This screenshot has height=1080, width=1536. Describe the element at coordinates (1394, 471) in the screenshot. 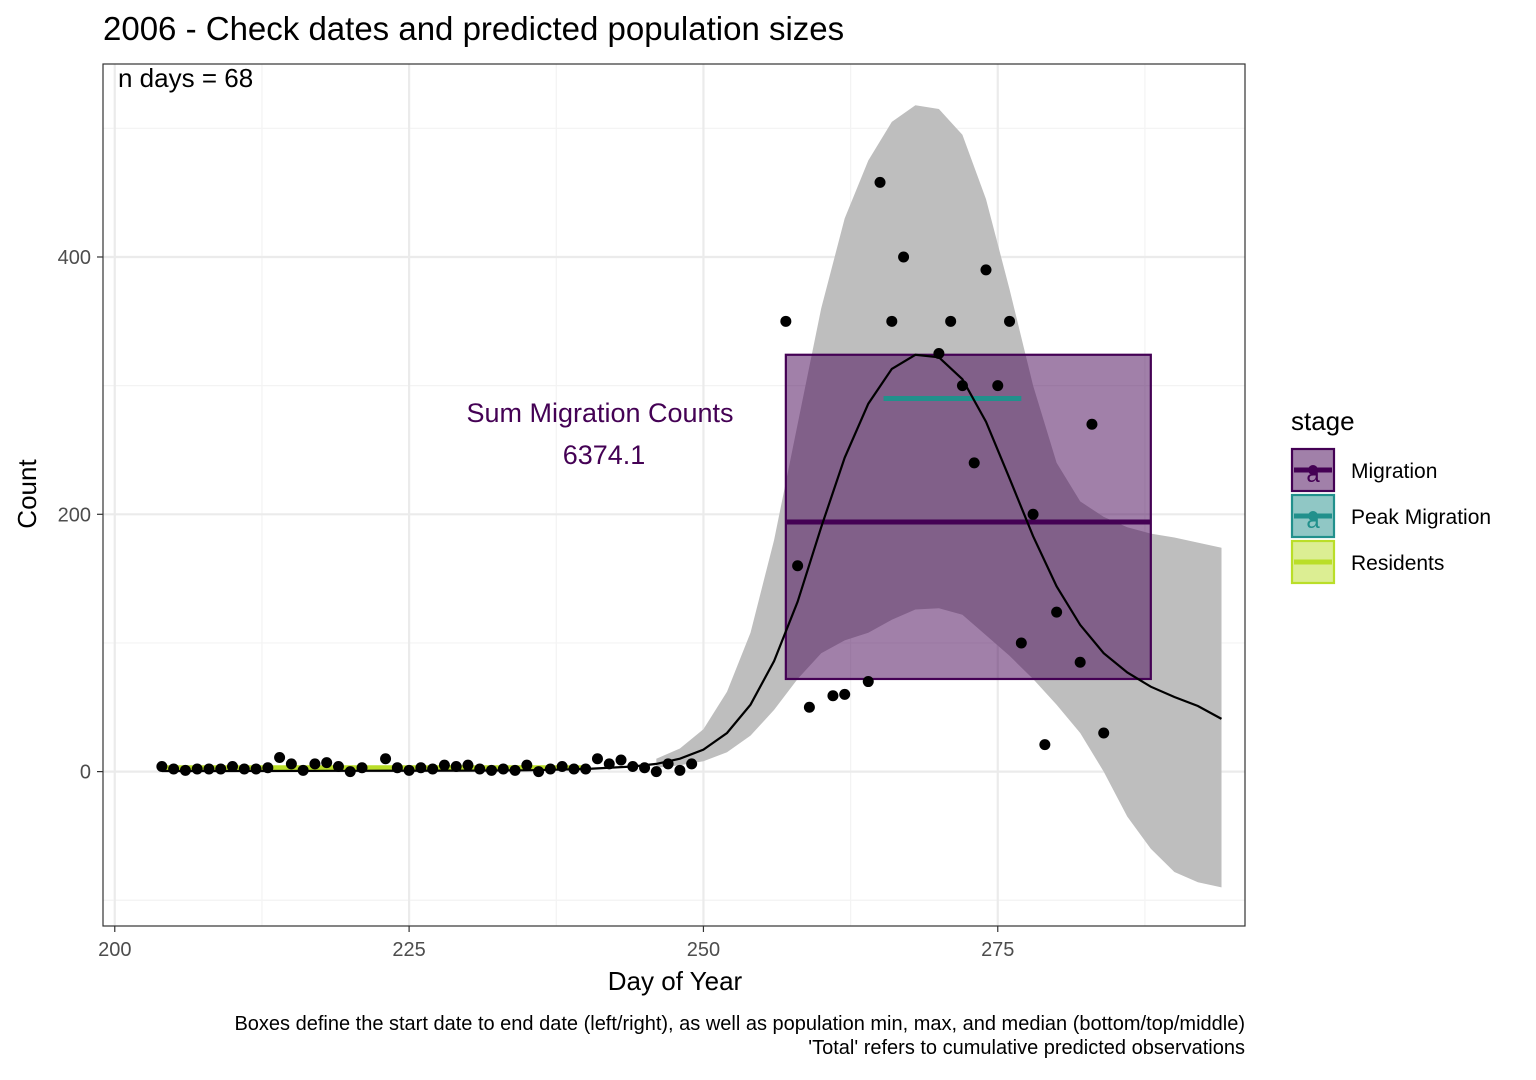

I see `legend-label: Migration` at that location.